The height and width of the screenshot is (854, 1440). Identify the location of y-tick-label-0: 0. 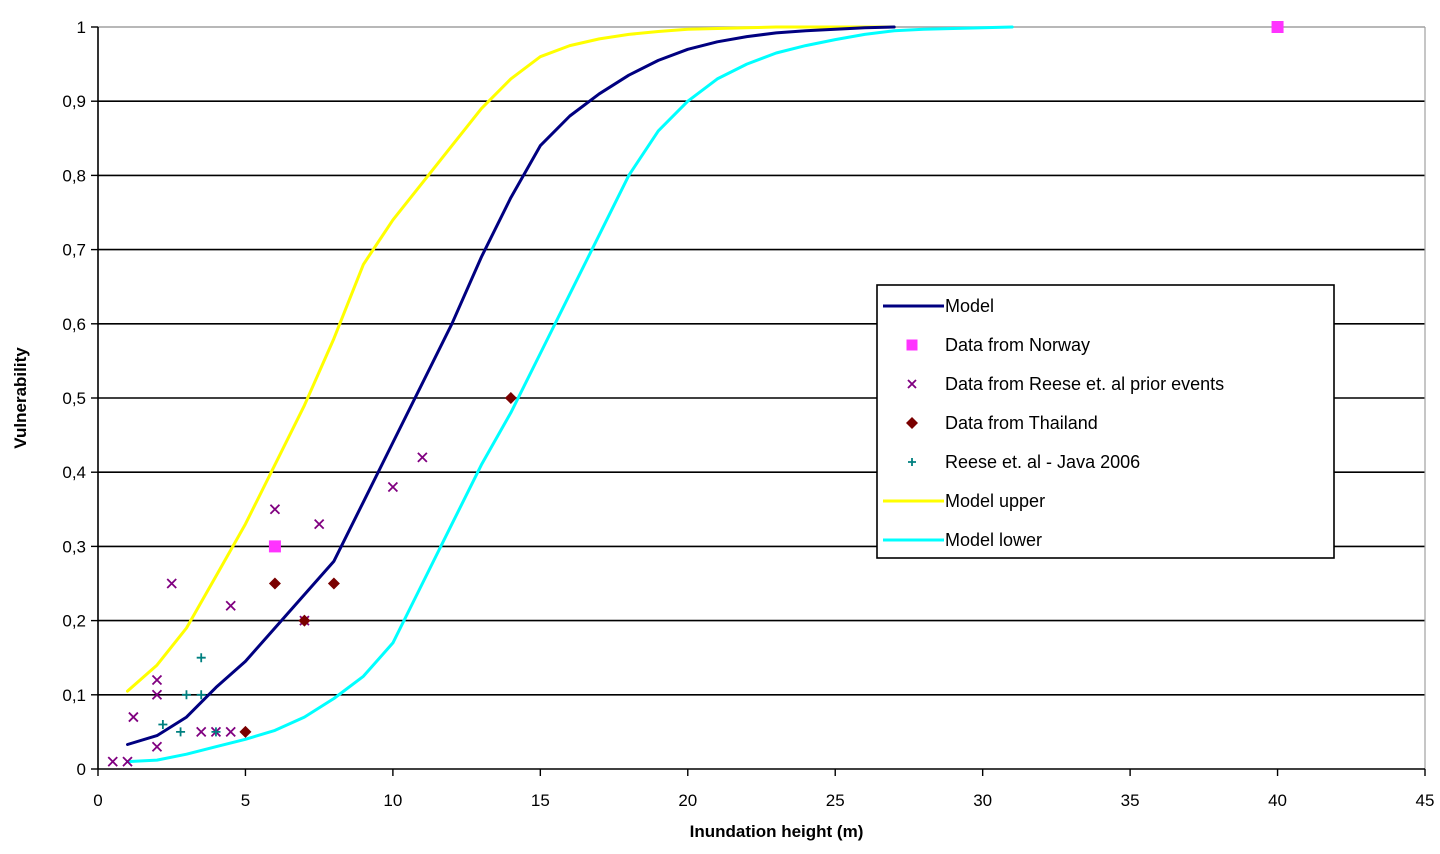
(81, 769).